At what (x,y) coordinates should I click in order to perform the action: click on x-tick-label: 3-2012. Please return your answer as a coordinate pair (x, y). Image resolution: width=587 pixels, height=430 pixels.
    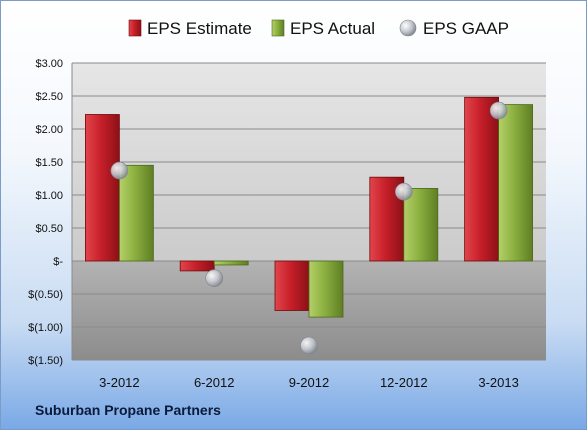
    Looking at the image, I should click on (119, 382).